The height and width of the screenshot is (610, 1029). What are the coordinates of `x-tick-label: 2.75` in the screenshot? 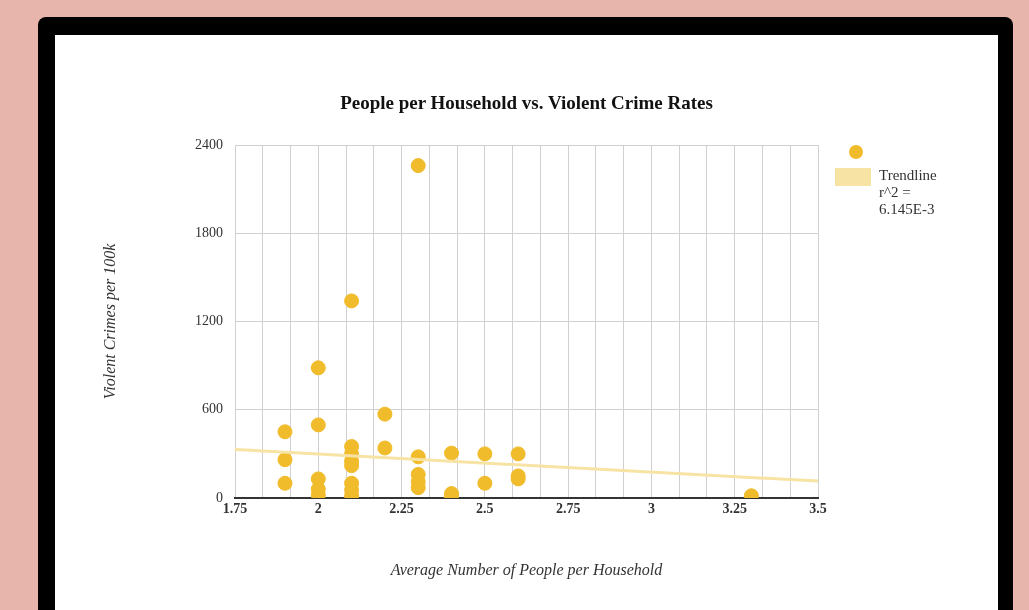 It's located at (568, 509).